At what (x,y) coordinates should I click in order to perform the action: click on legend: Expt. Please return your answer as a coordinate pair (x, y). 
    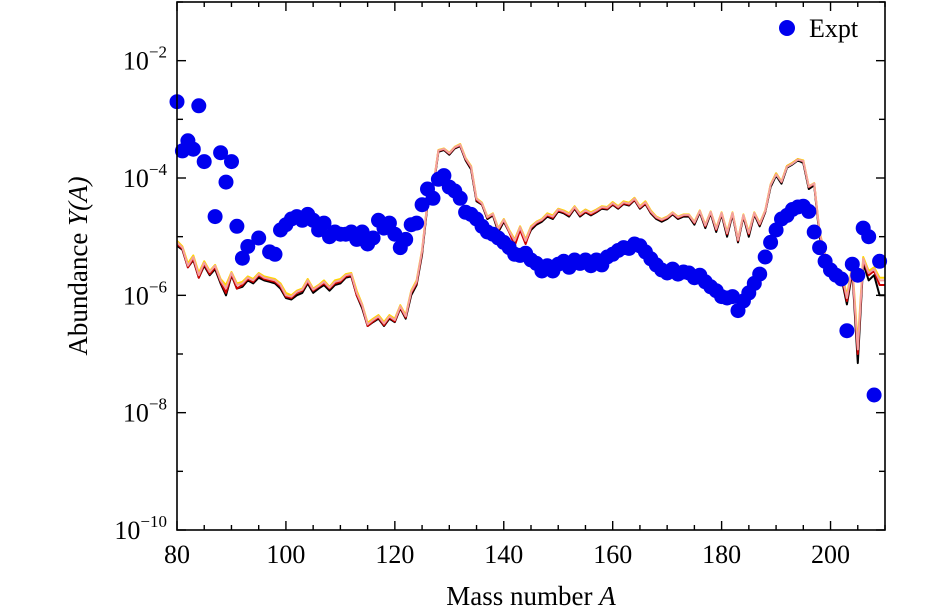
    Looking at the image, I should click on (819, 28).